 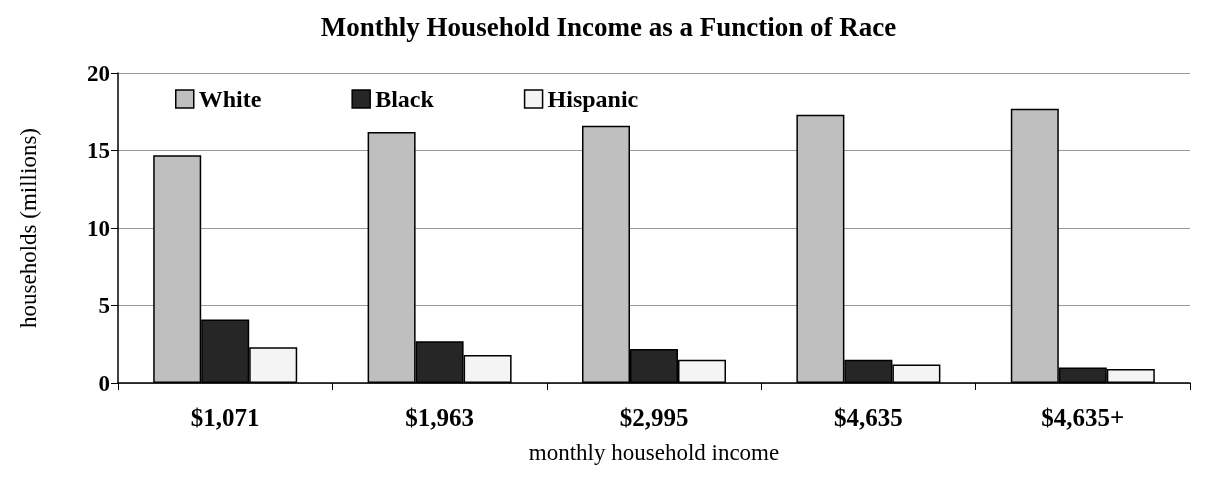 I want to click on x-tick-label: $1,071, so click(x=225, y=417).